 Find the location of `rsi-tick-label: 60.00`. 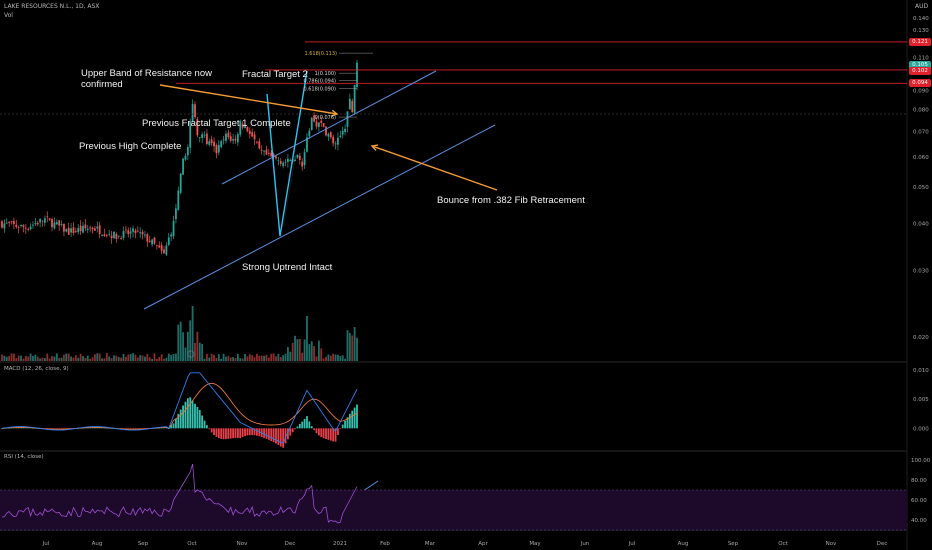

rsi-tick-label: 60.00 is located at coordinates (919, 501).